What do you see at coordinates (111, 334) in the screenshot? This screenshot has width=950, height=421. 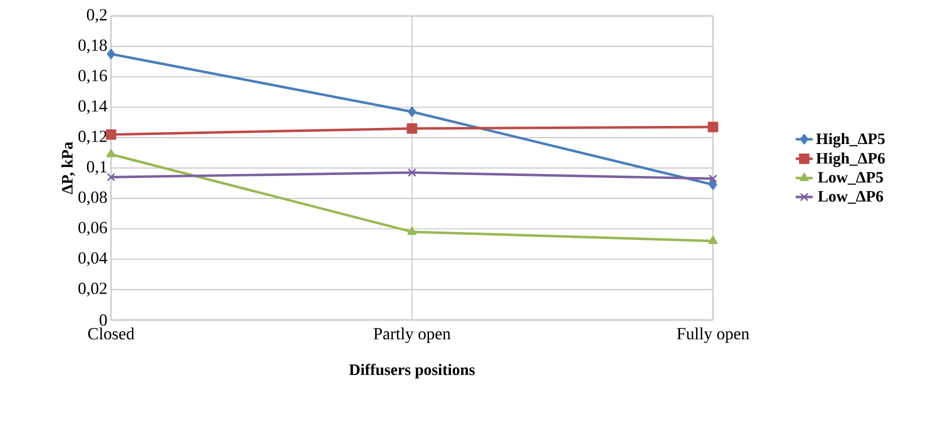 I see `x-tick-label: Closed` at bounding box center [111, 334].